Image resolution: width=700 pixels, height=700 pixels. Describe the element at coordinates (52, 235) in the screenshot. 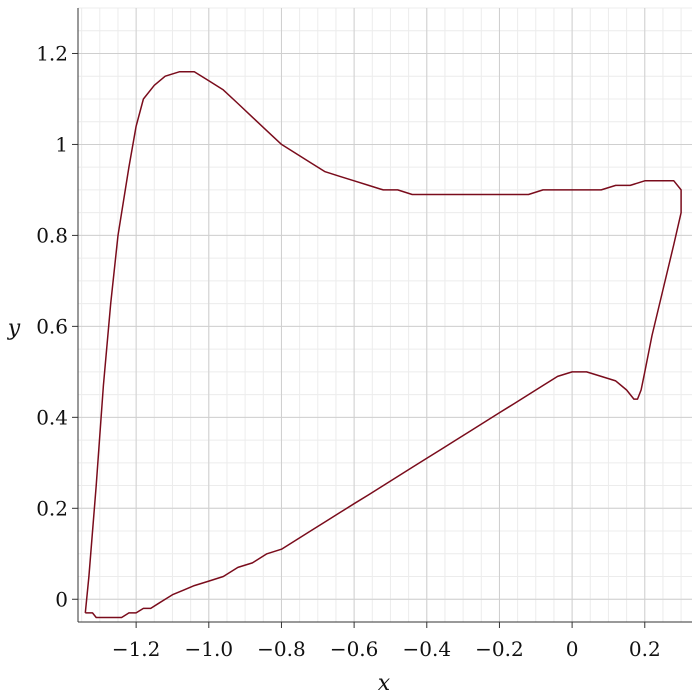

I see `y-tick-label: 0.8` at that location.